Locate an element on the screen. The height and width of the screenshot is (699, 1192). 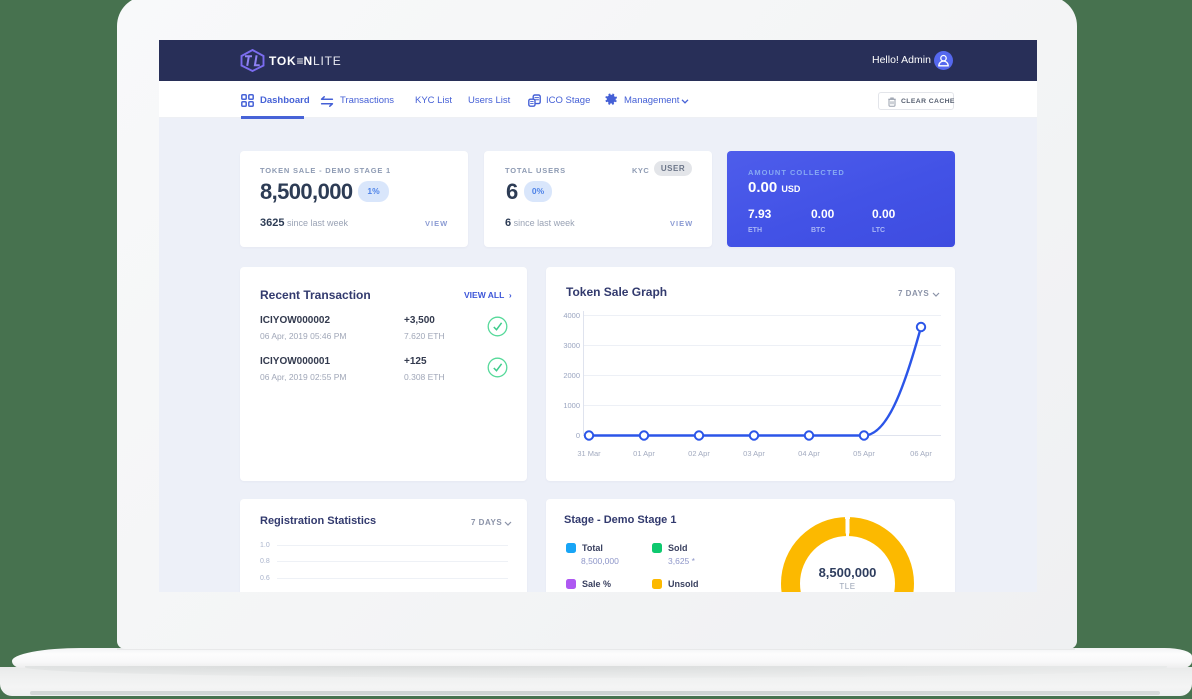
svg-text: 02 Apr is located at coordinates (699, 453).